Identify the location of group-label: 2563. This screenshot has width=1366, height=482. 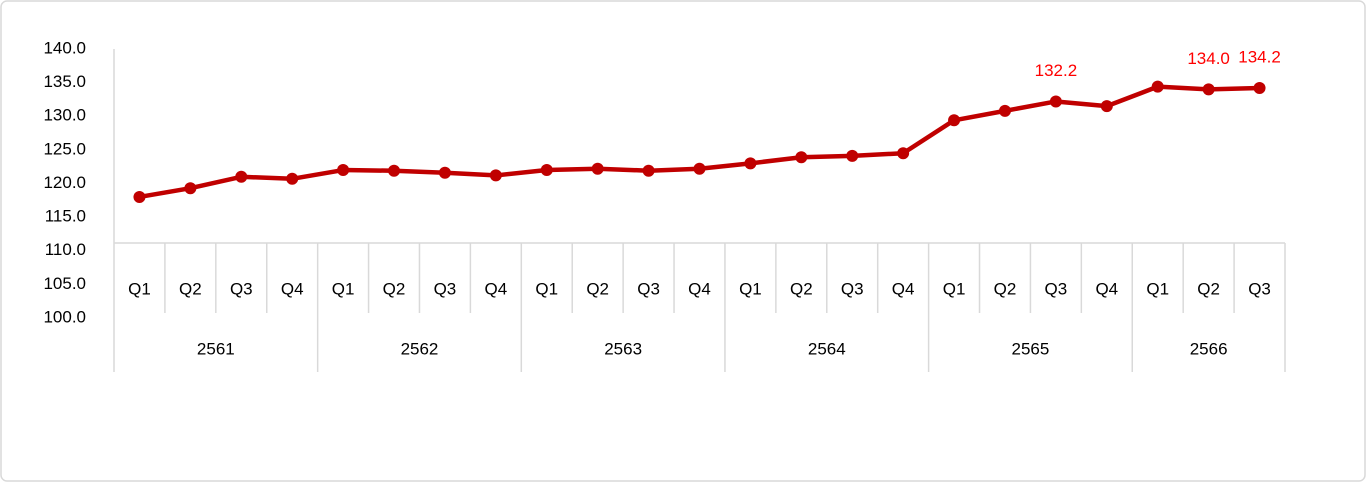
(623, 348).